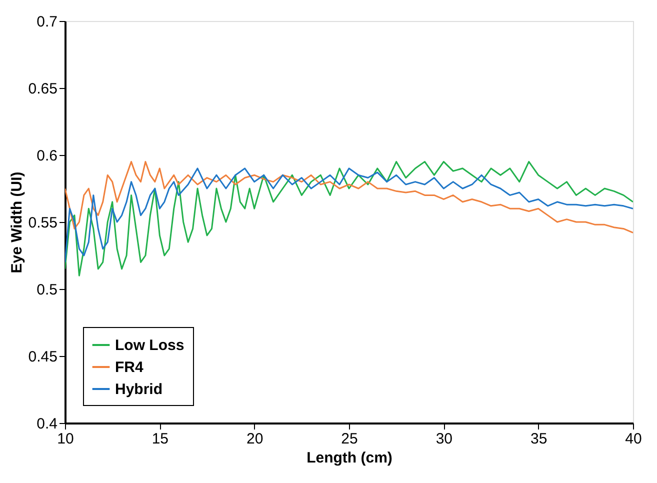 Image resolution: width=657 pixels, height=483 pixels. Describe the element at coordinates (43, 89) in the screenshot. I see `y-tick-label: 0.65` at that location.